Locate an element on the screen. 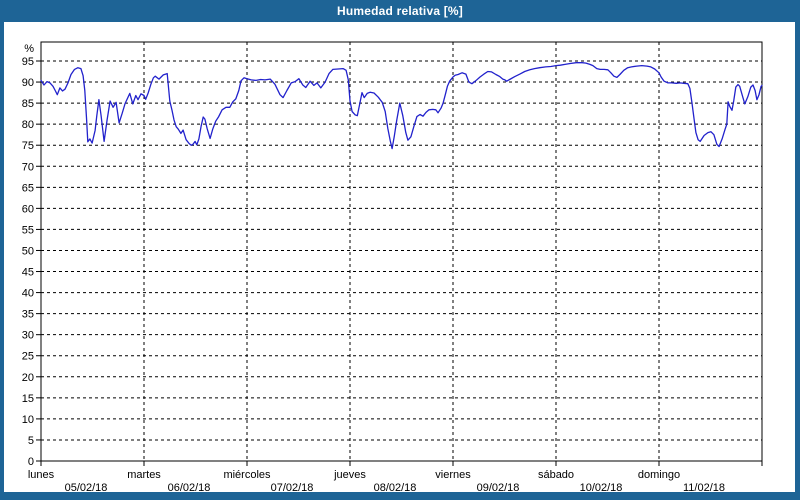 The width and height of the screenshot is (800, 500). day-name-label: domingo is located at coordinates (659, 475).